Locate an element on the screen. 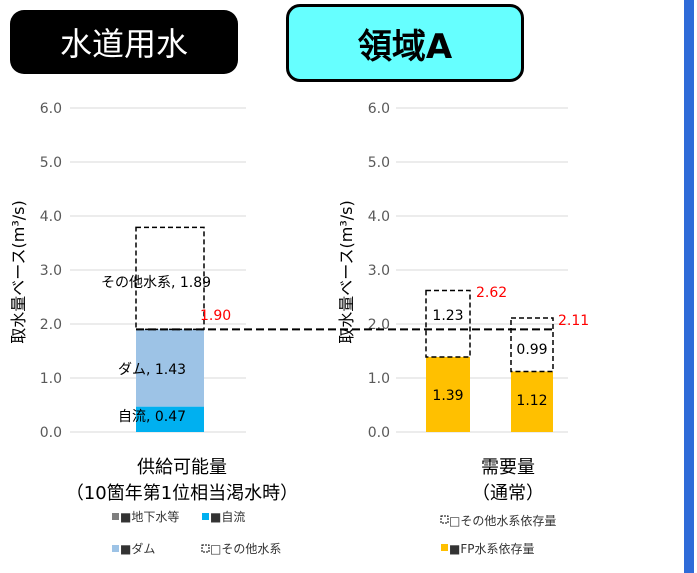 Image resolution: width=697 pixels, height=573 pixels. left-y-axis-label: 取水量ベース(m³/s) is located at coordinates (18, 271).